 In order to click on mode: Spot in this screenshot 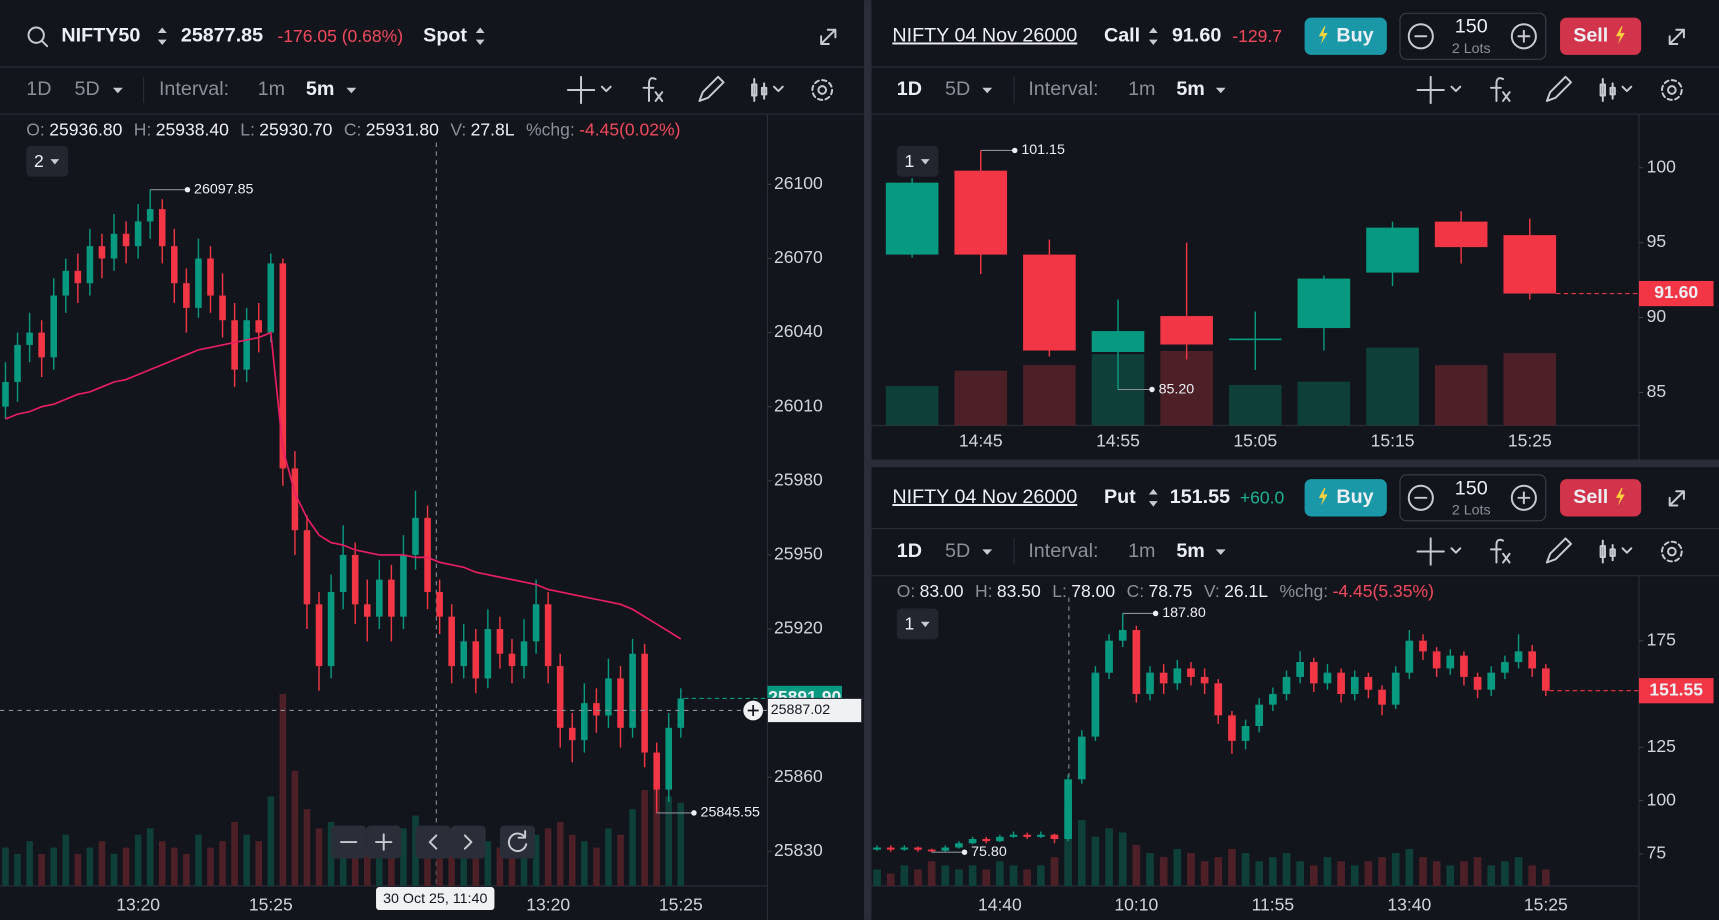, I will do `click(445, 35)`.